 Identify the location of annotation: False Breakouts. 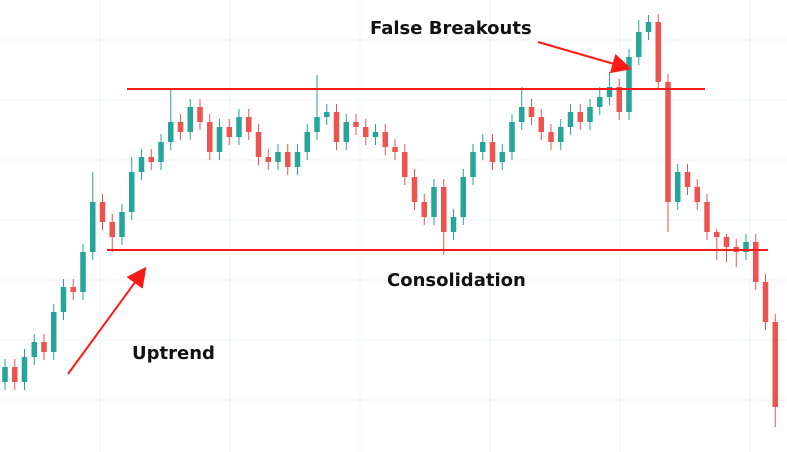
(451, 28).